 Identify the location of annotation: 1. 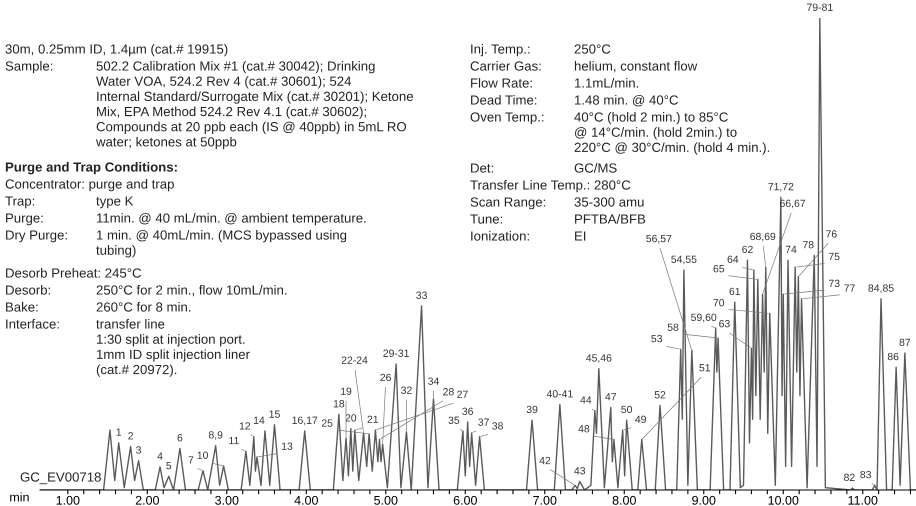
(119, 432).